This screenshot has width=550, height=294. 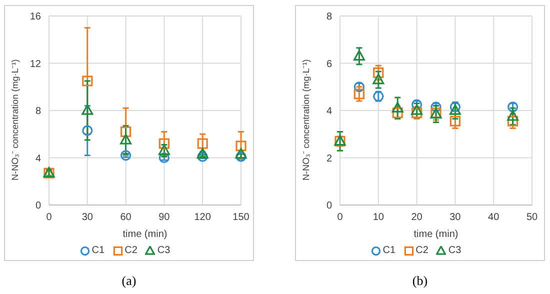 I want to click on x-tick-label: 150, so click(x=241, y=218).